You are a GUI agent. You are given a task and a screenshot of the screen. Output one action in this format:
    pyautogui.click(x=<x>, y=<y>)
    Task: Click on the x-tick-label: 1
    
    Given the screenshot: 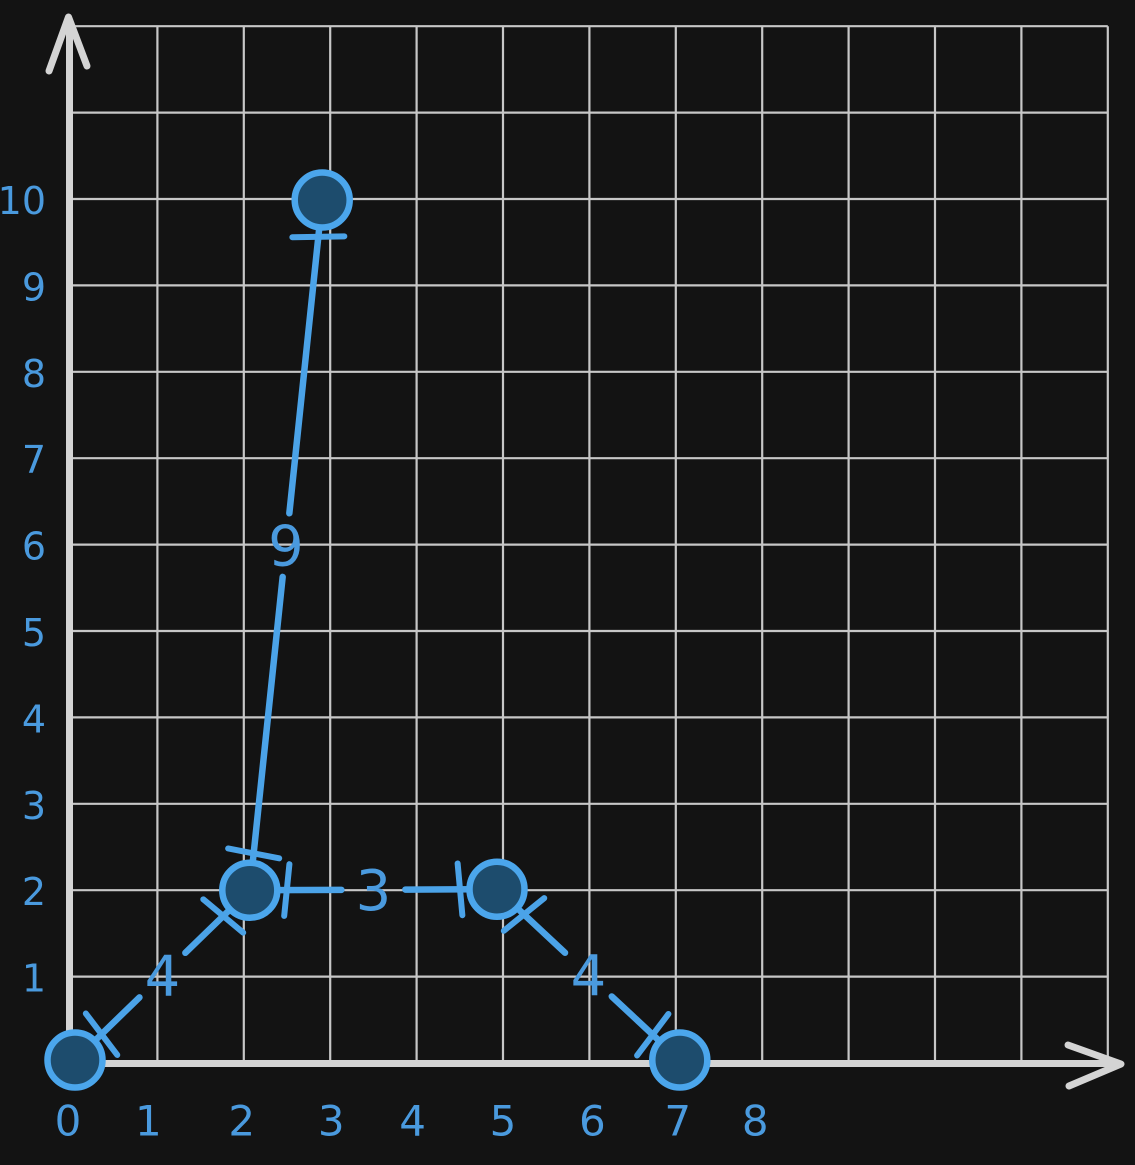 What is the action you would take?
    pyautogui.click(x=148, y=1121)
    